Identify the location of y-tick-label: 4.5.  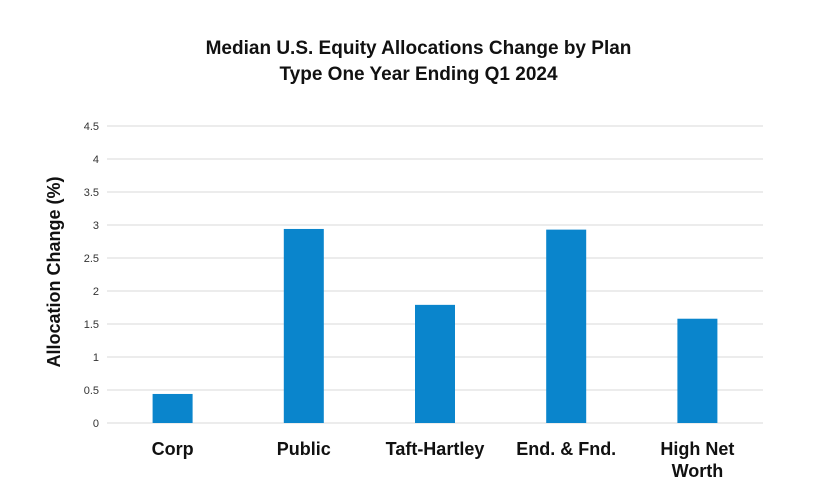
(91, 127).